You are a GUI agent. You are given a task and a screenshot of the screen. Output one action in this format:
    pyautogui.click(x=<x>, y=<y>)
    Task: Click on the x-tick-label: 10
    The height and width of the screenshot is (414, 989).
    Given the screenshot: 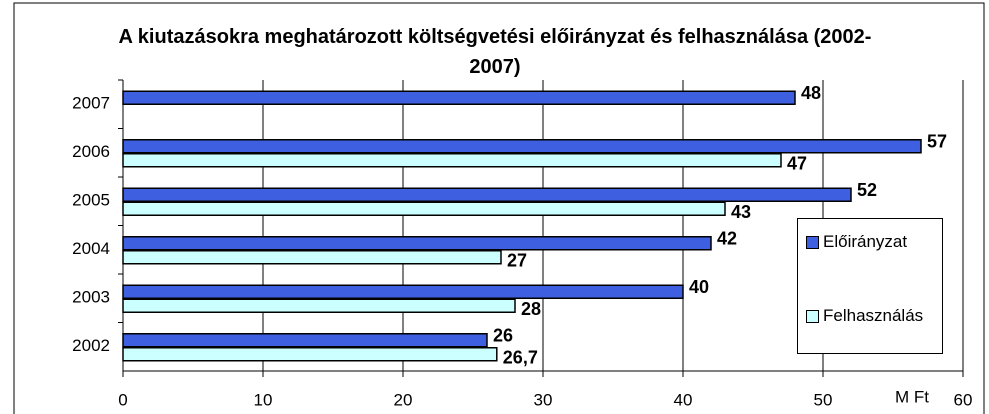 What is the action you would take?
    pyautogui.click(x=263, y=399)
    